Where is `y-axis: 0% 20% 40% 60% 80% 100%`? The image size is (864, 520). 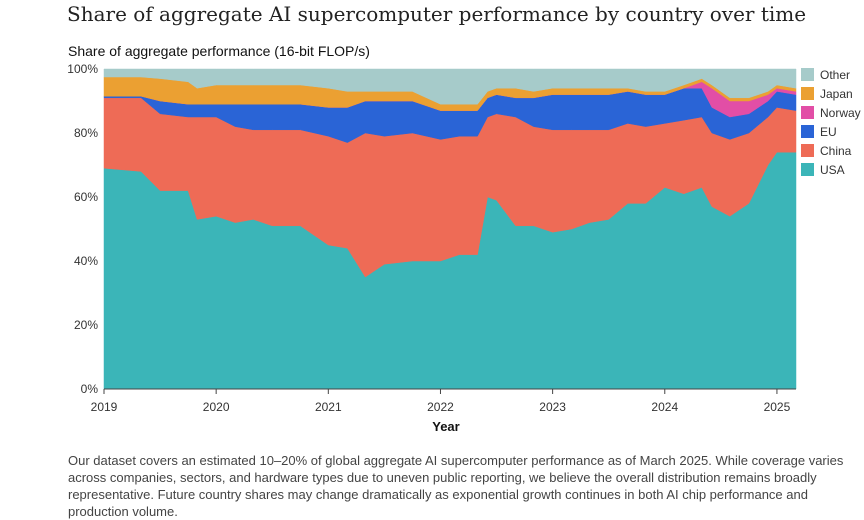 y-axis: 0% 20% 40% 60% 80% 100% is located at coordinates (82, 229).